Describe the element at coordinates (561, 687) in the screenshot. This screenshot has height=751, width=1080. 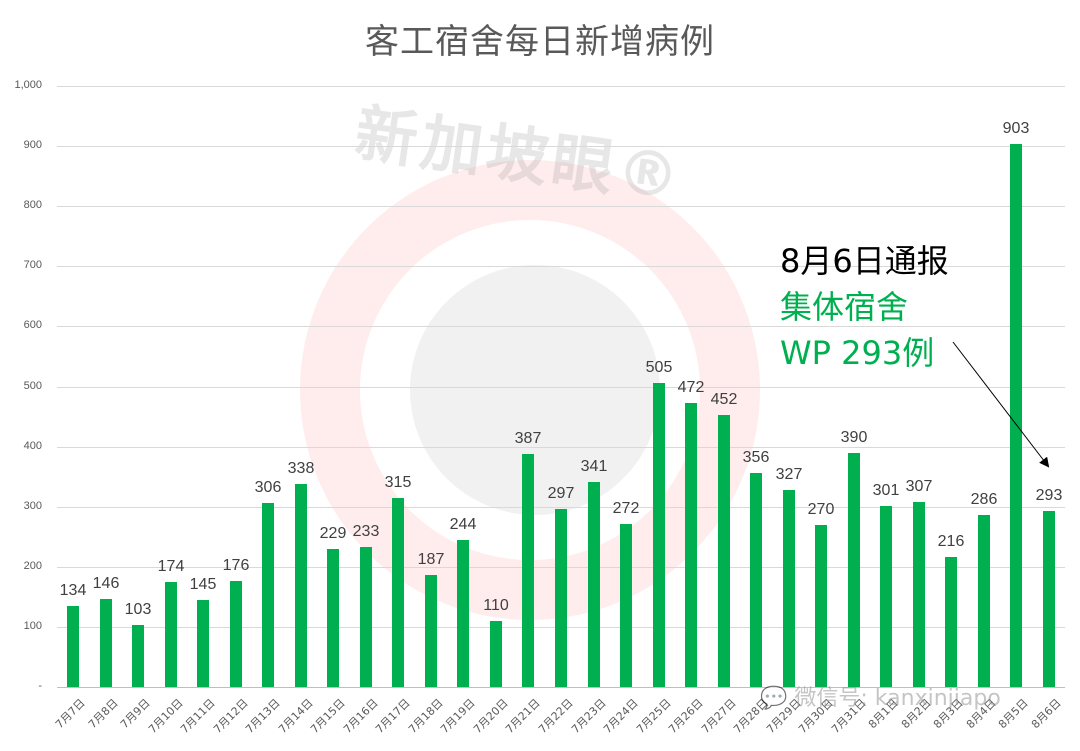
I see `x-axis-line` at that location.